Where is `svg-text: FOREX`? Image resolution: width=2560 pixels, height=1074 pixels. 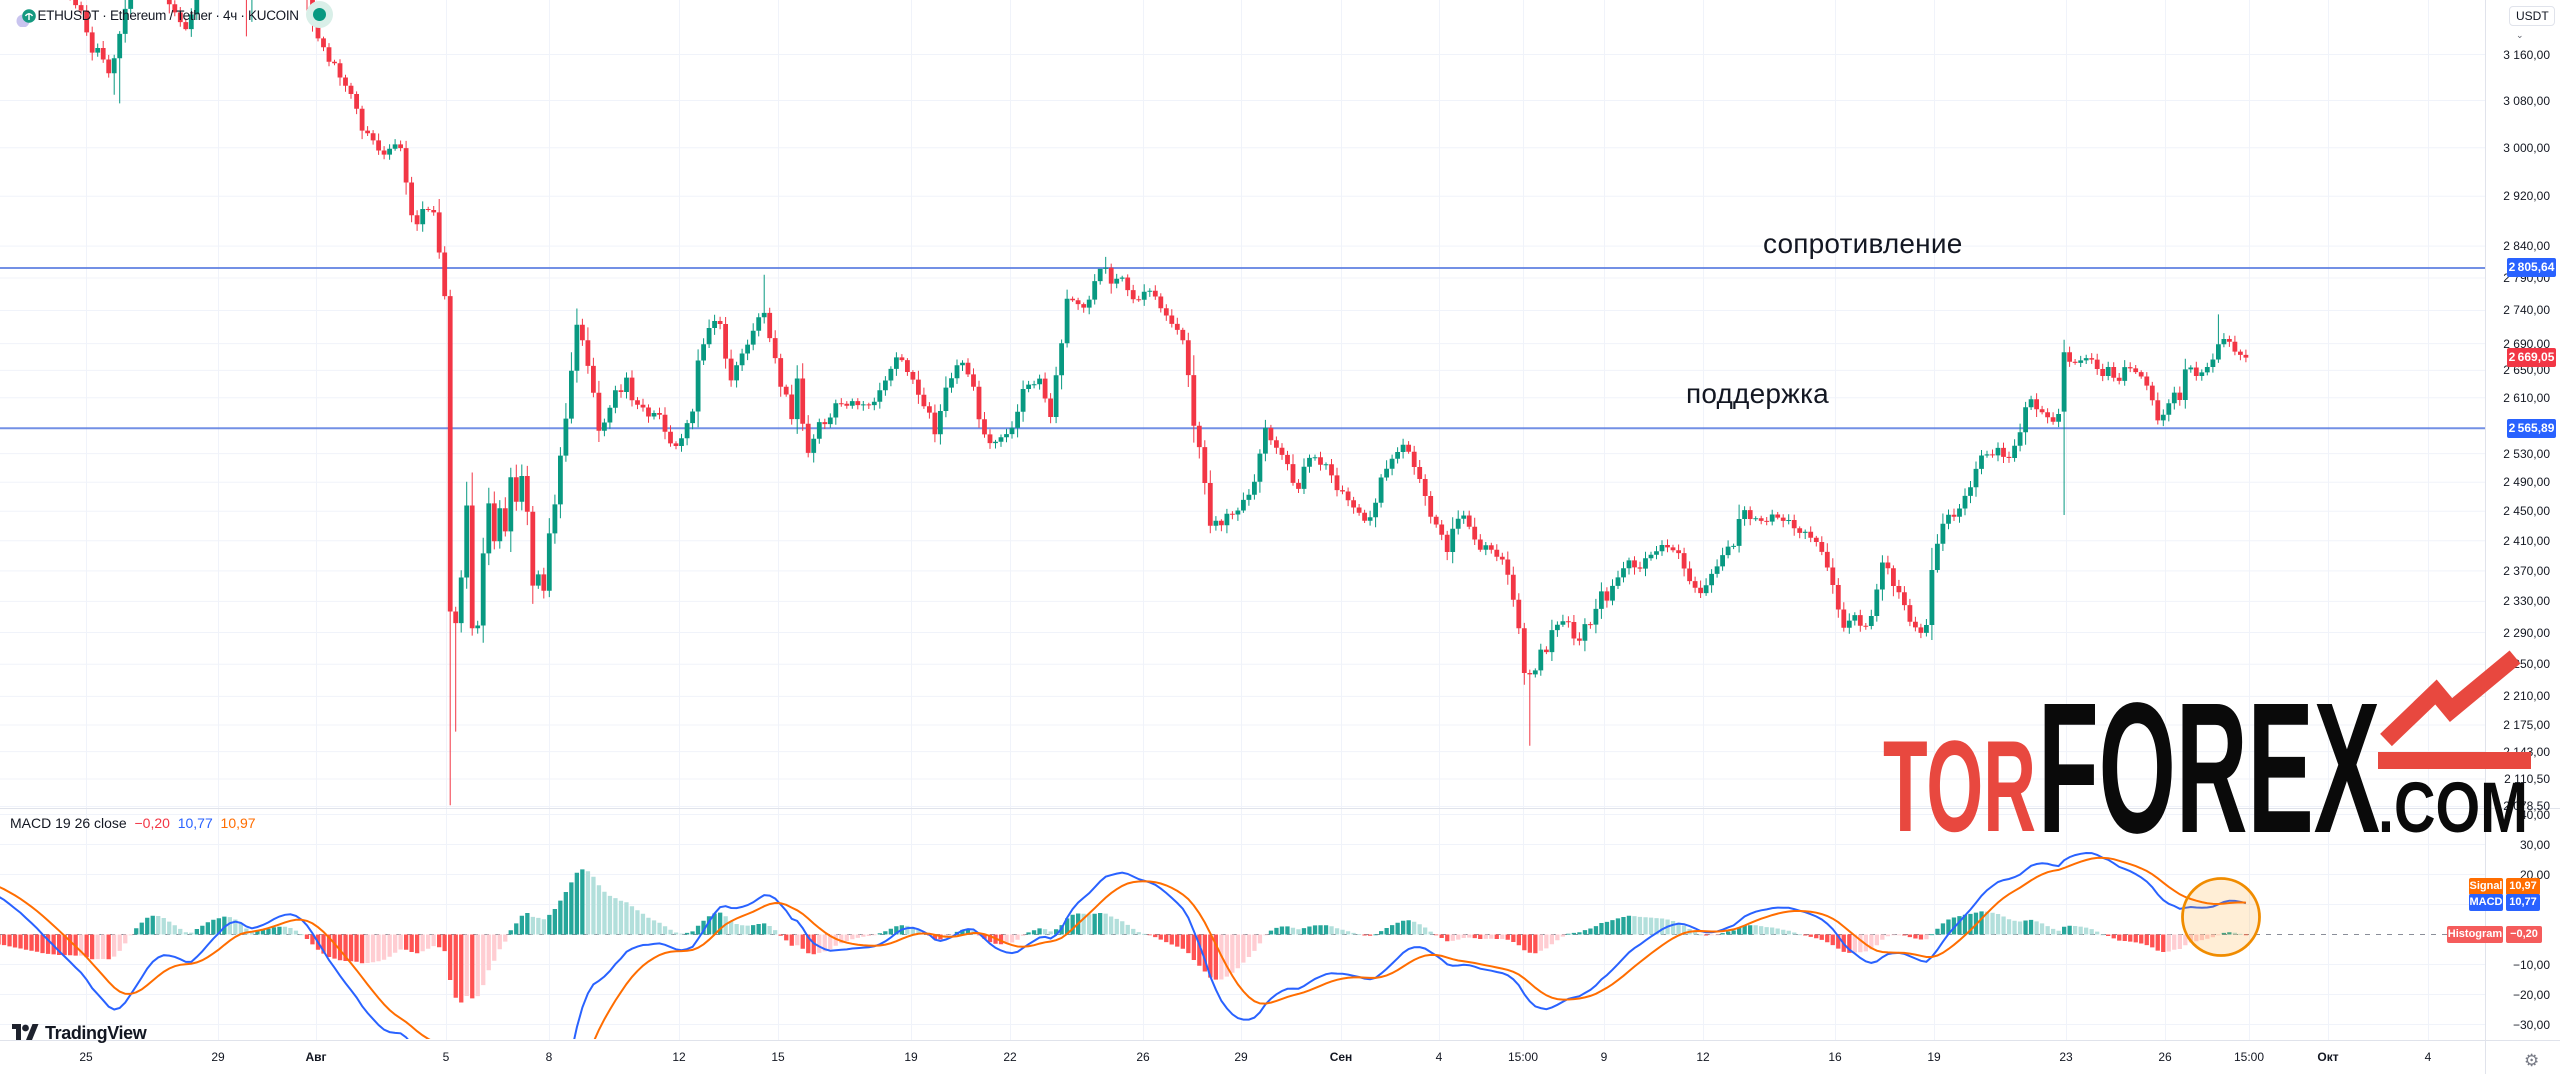
svg-text: FOREX is located at coordinates (2209, 757).